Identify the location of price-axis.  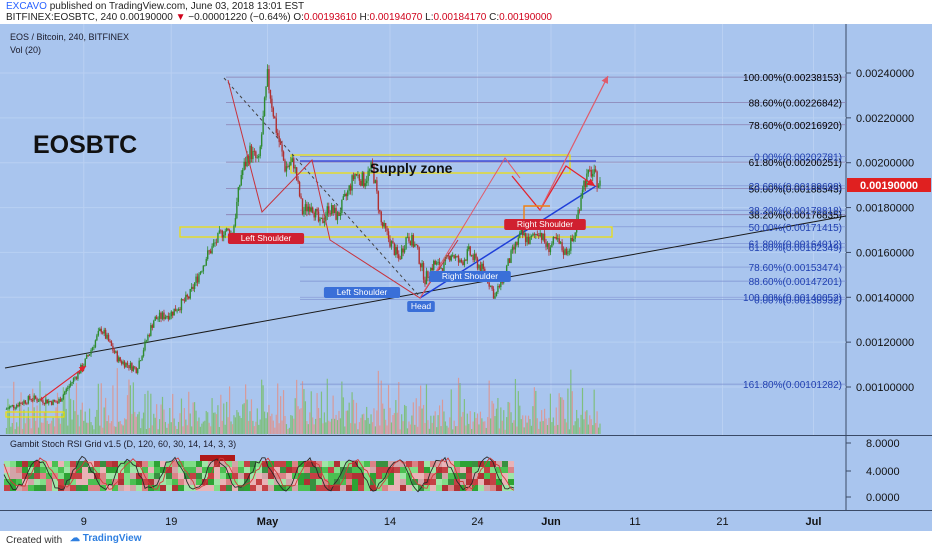
(889, 267).